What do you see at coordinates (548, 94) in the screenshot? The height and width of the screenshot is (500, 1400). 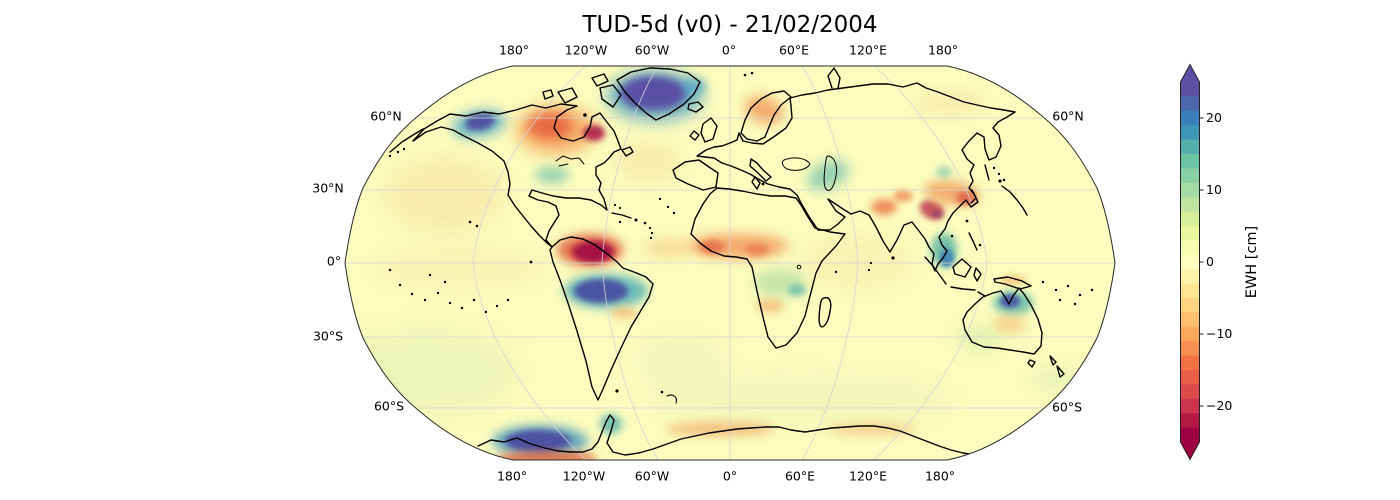 I see `coastline-banks-island` at bounding box center [548, 94].